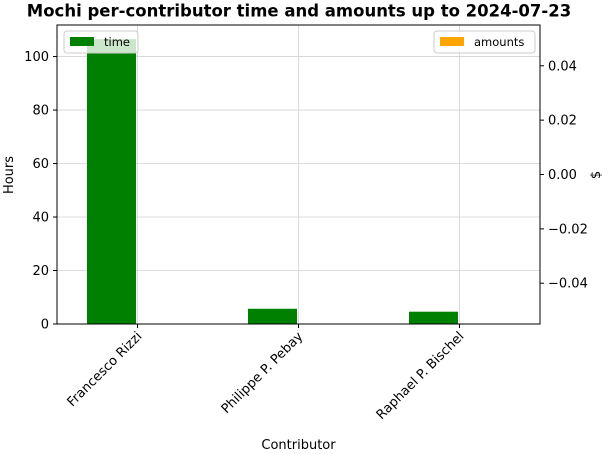 The image size is (614, 454). I want to click on legend-time: time, so click(101, 42).